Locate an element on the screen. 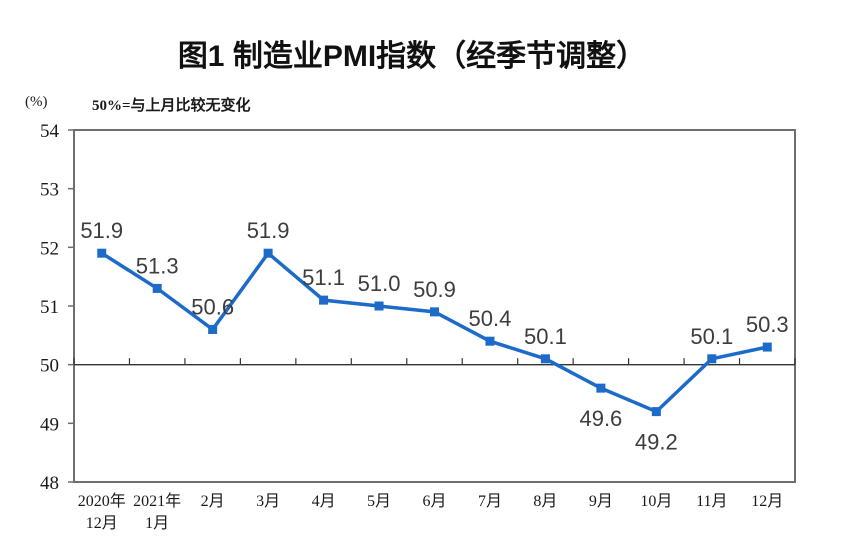  data-point-label: 51.1 is located at coordinates (323, 277).